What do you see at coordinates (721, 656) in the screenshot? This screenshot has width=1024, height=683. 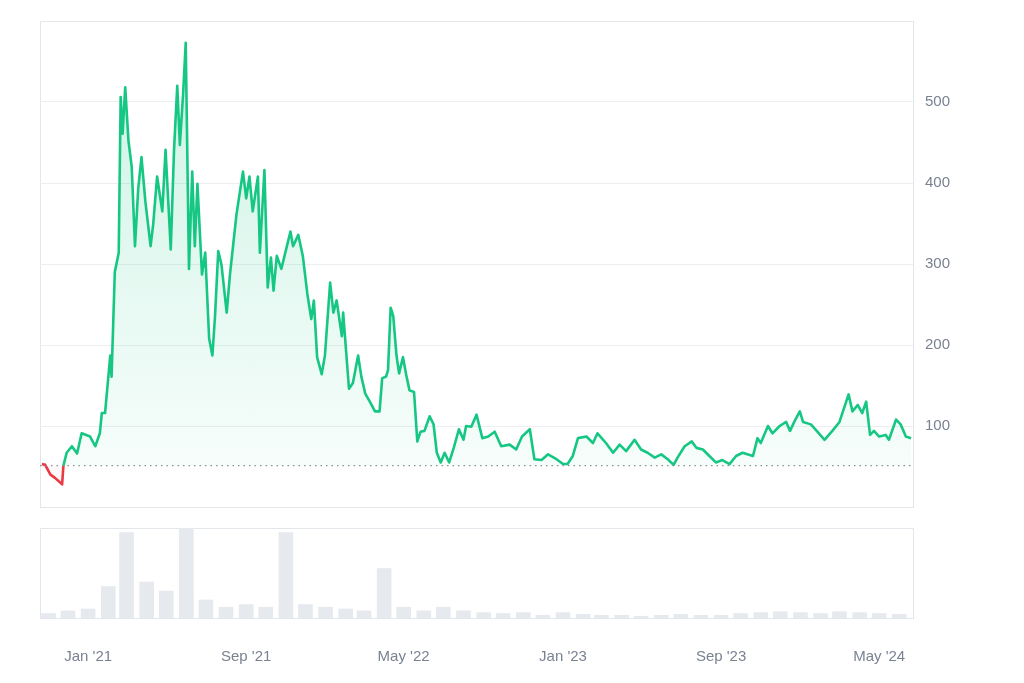 I see `x-tick-label: Sep '23` at bounding box center [721, 656].